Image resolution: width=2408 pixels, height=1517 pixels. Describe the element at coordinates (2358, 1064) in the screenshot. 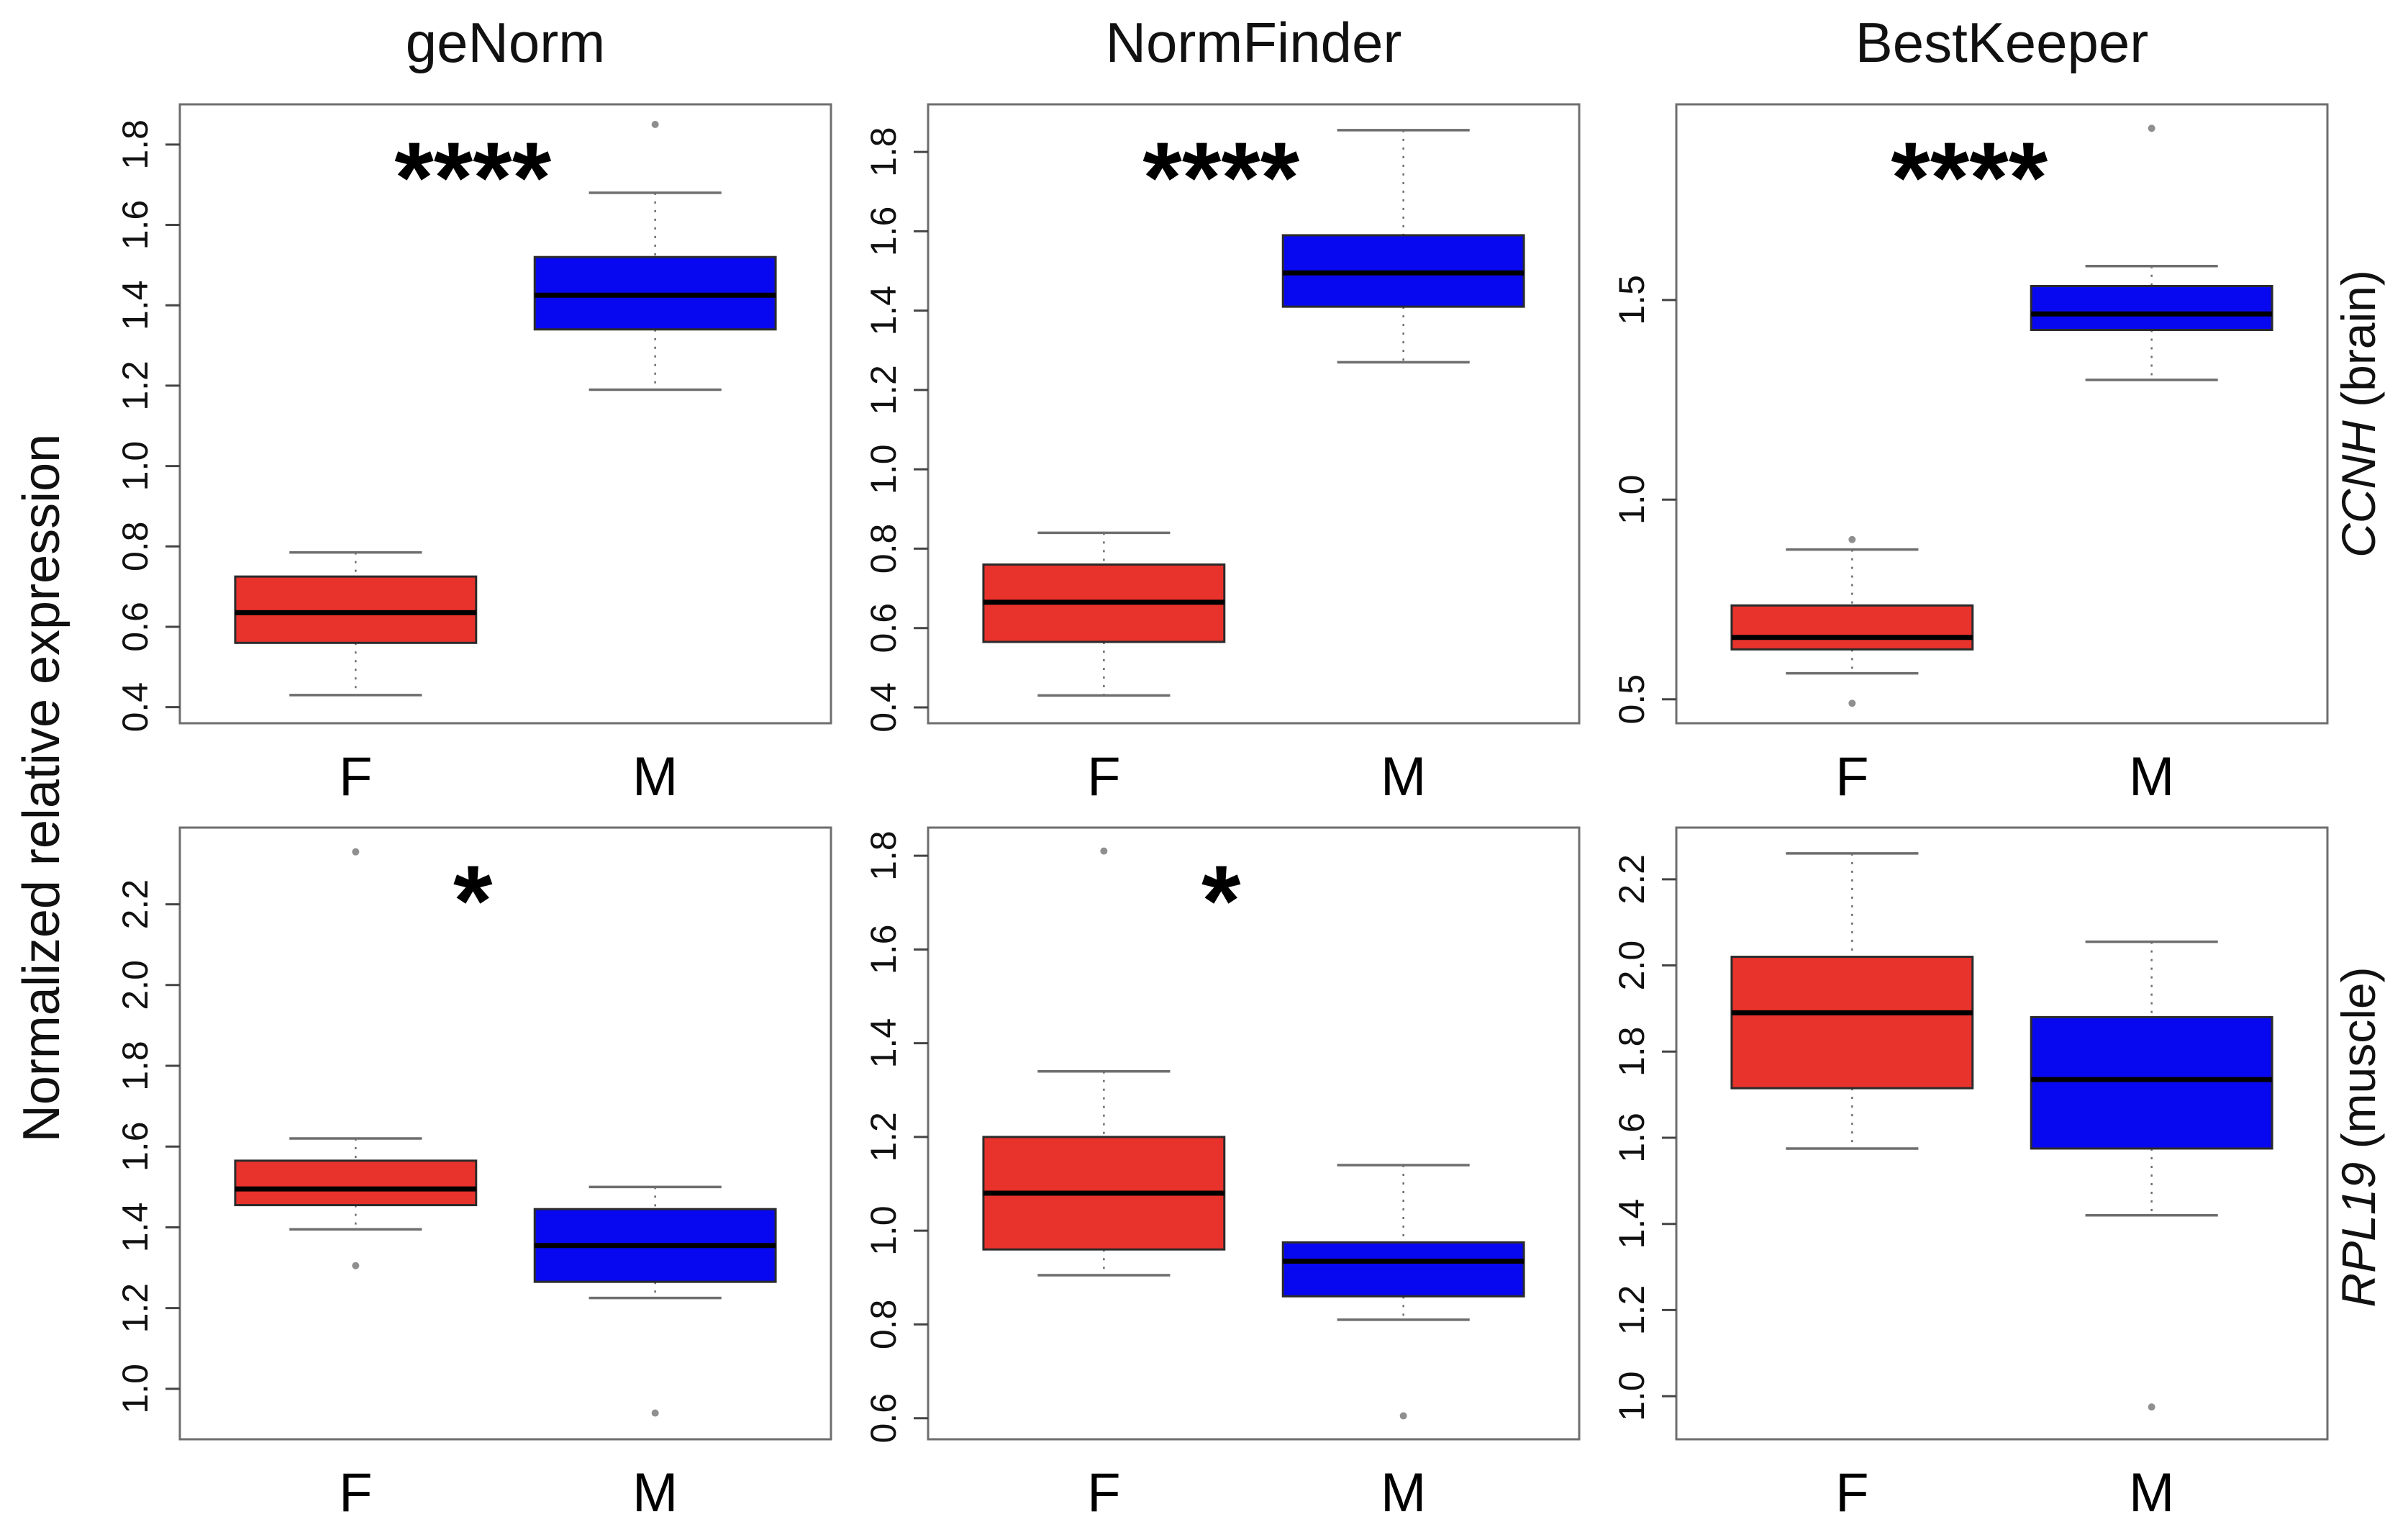

I see `tissue-name-muscle: (muscle)` at that location.